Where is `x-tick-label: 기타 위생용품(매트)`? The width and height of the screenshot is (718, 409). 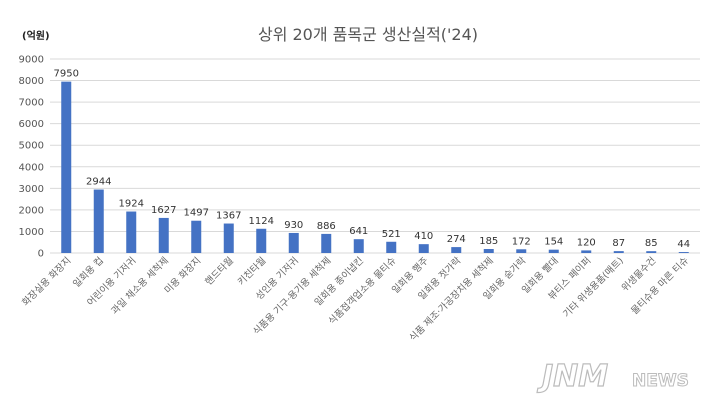 x-tick-label: 기타 위생용품(매트) is located at coordinates (593, 287).